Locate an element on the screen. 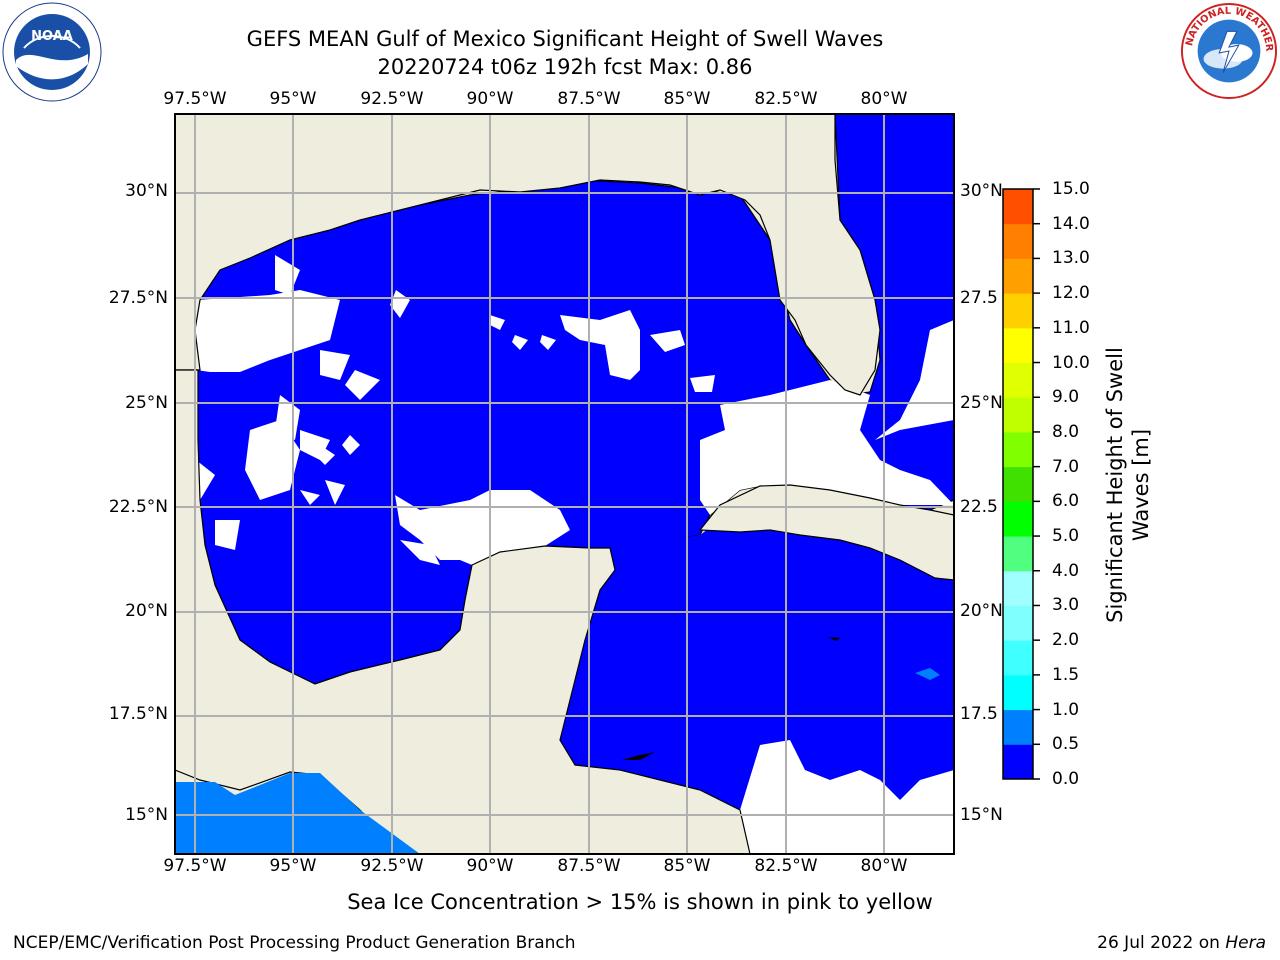  swell-field-caribbean is located at coordinates (757, 687).